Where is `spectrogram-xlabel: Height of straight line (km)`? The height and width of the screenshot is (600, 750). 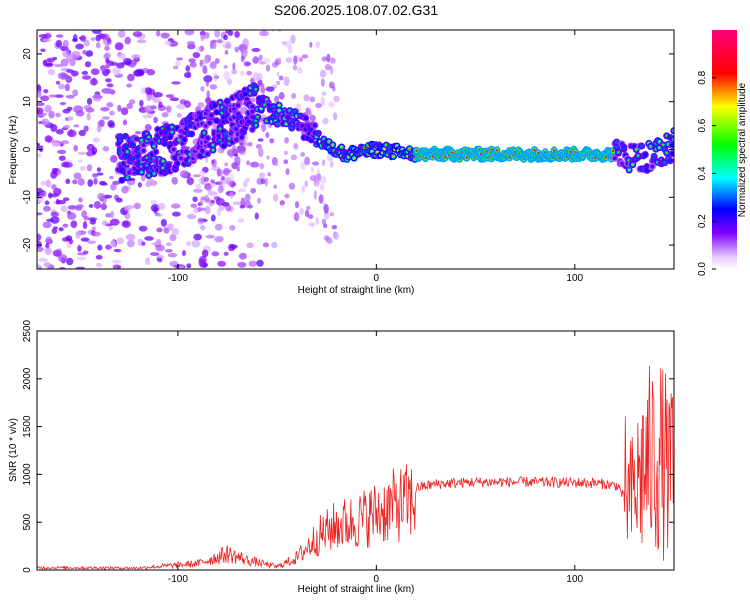
spectrogram-xlabel: Height of straight line (km) is located at coordinates (356, 290).